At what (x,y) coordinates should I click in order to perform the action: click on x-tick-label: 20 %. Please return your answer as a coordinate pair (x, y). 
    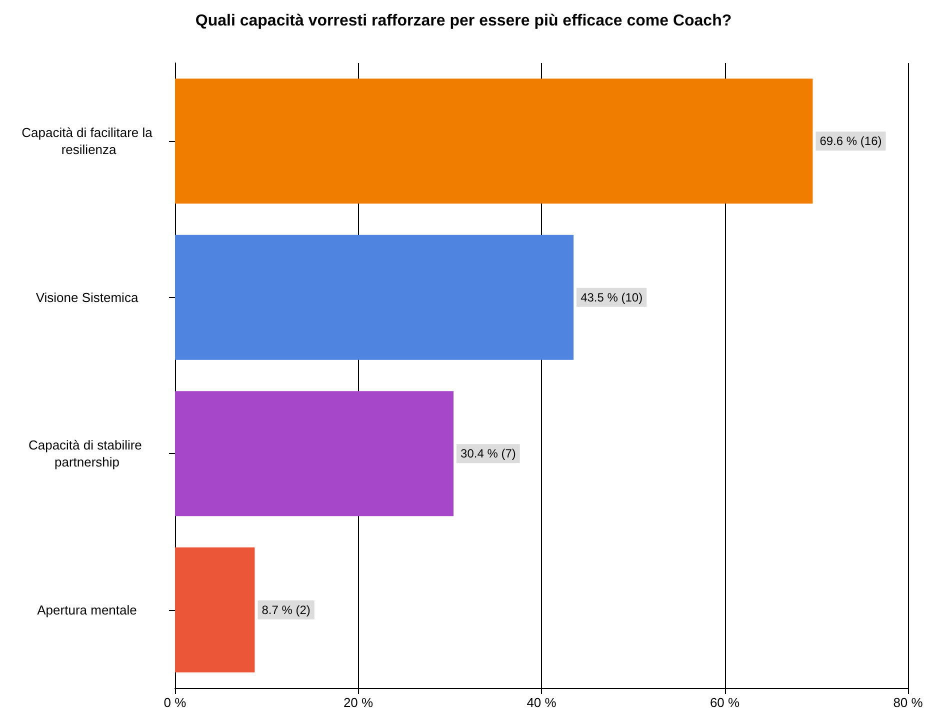
    Looking at the image, I should click on (358, 702).